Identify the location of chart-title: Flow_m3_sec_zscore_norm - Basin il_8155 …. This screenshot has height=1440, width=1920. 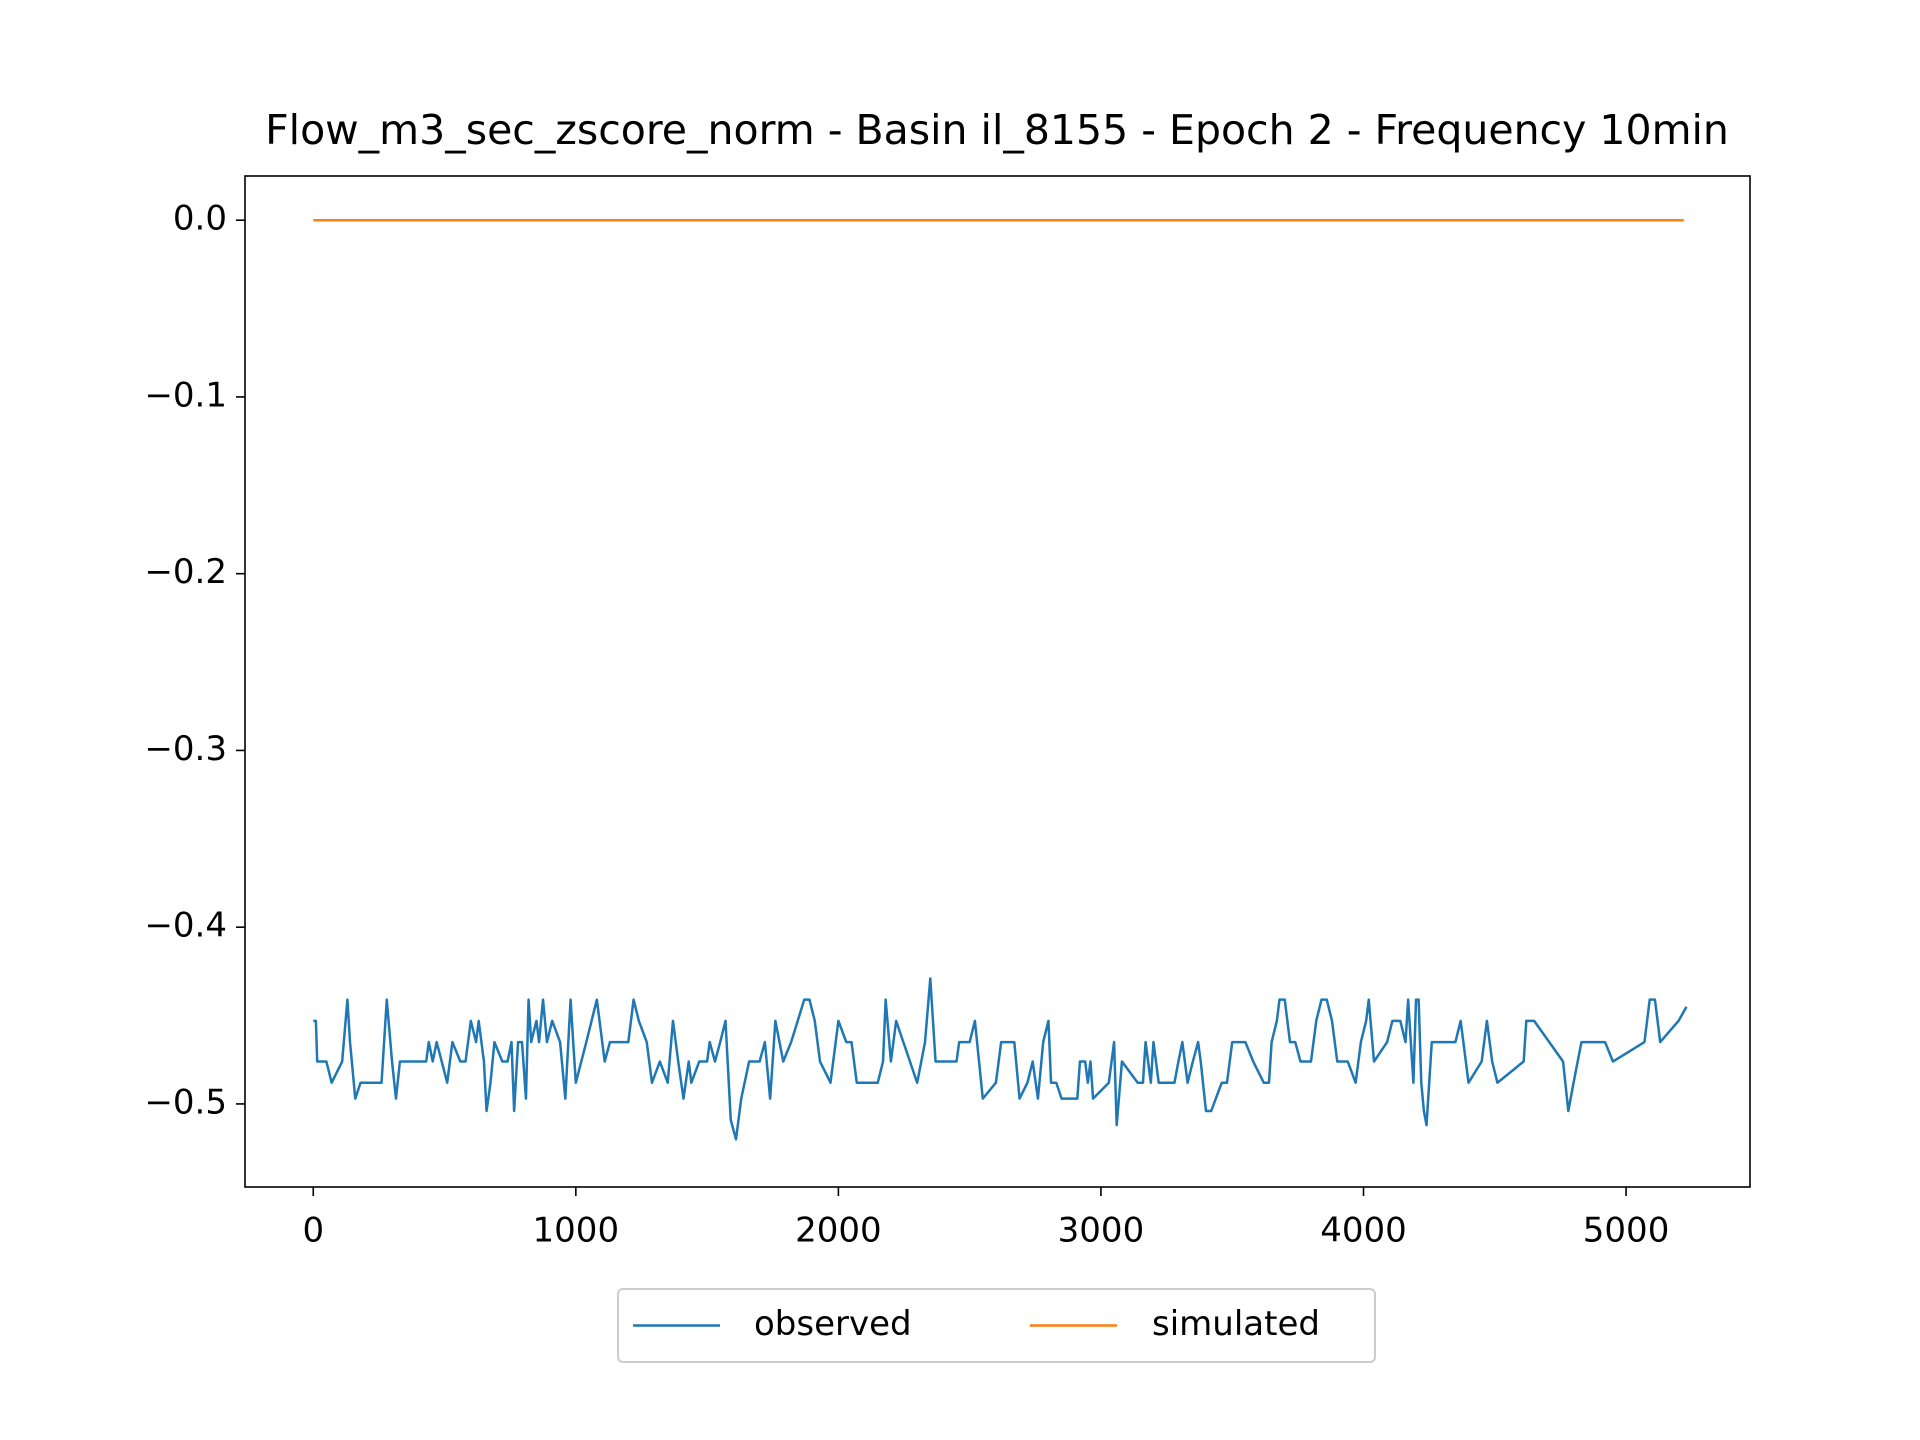
(997, 130).